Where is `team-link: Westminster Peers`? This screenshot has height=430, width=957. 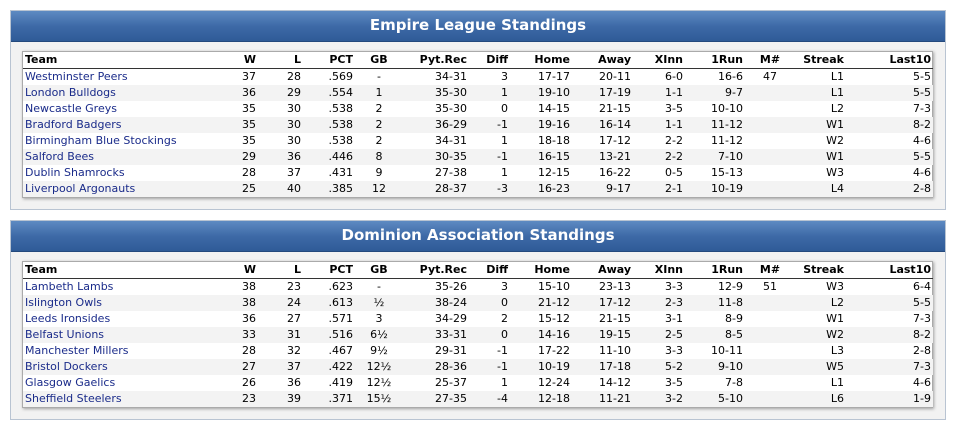
team-link: Westminster Peers is located at coordinates (76, 76).